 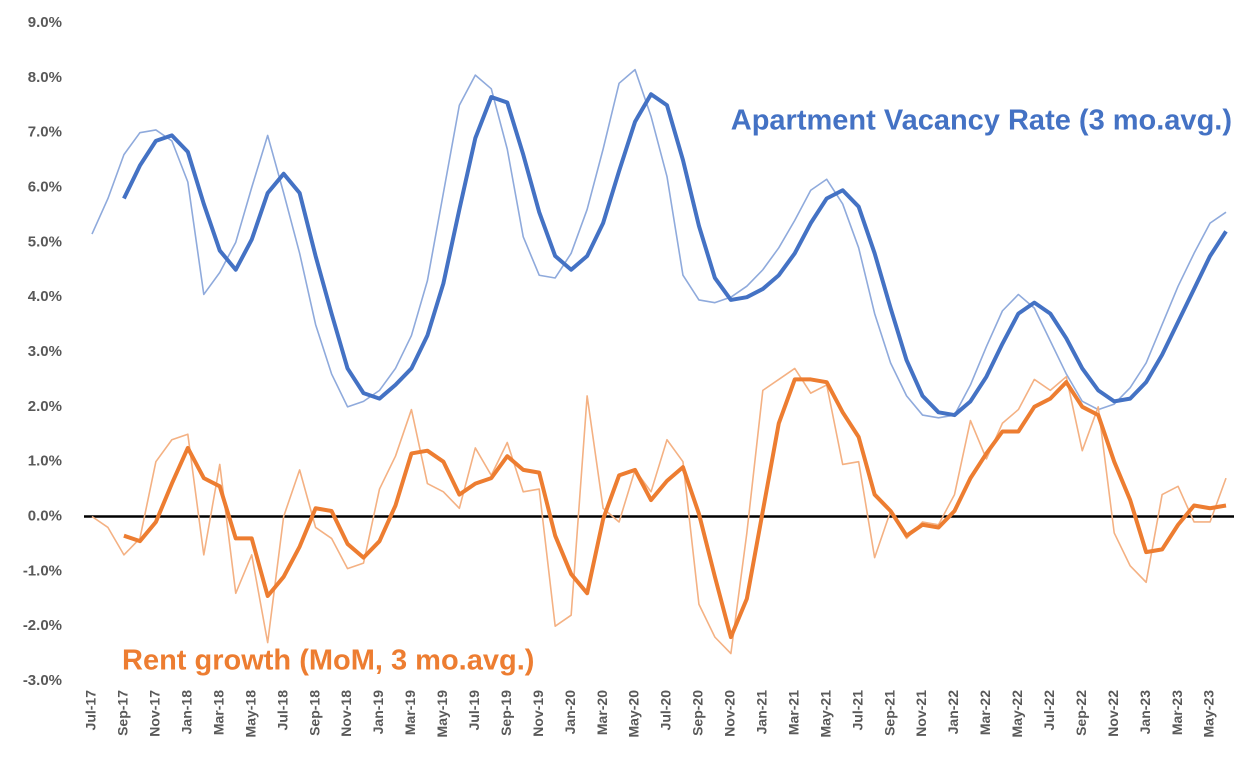 I want to click on x-tick-label: Mar-18, so click(x=218, y=712).